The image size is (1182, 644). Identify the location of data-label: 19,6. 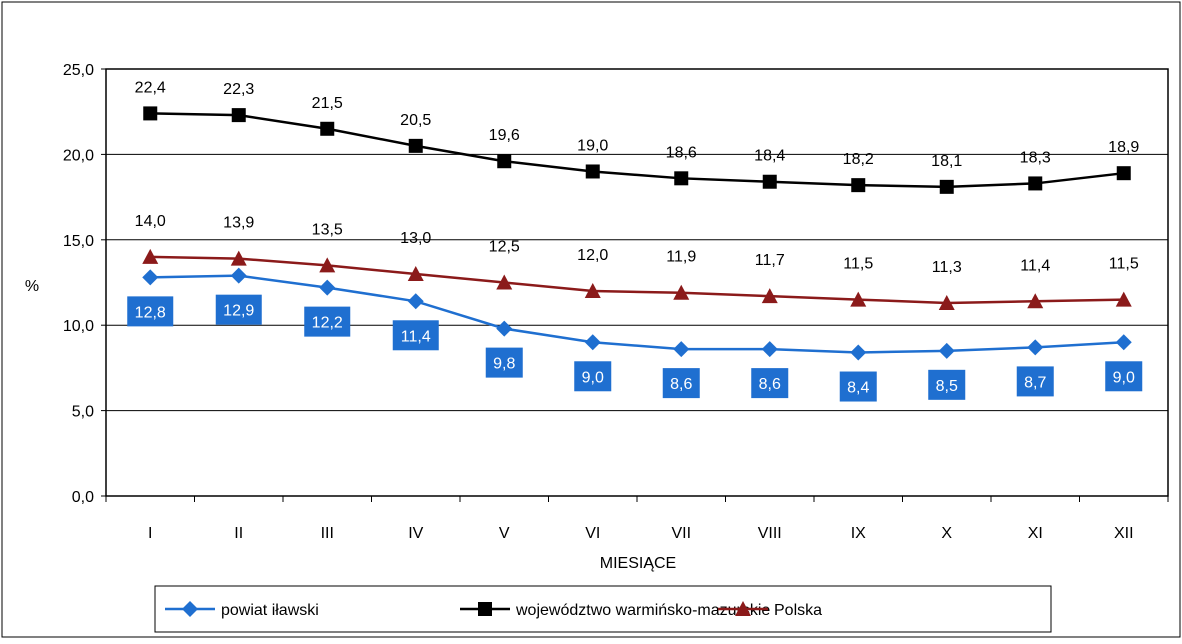
(504, 135).